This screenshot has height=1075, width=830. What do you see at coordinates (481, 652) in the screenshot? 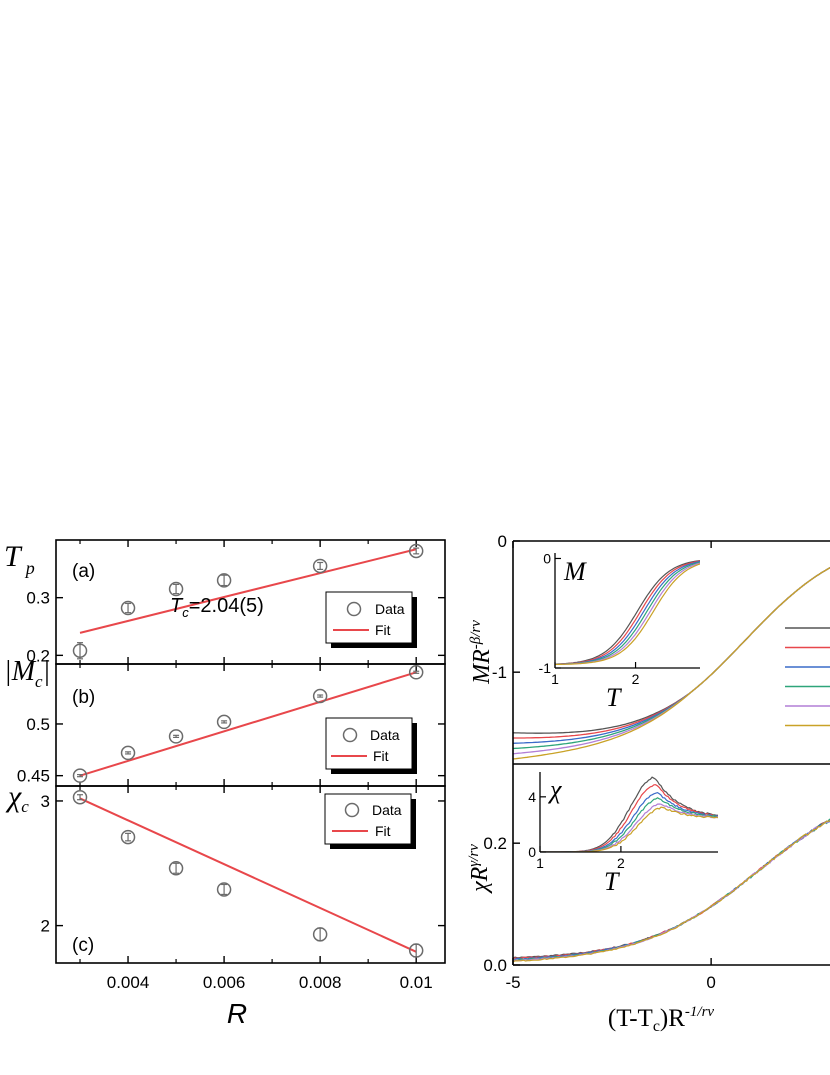
I see `panel-d-ylabel: MR-β/rν` at bounding box center [481, 652].